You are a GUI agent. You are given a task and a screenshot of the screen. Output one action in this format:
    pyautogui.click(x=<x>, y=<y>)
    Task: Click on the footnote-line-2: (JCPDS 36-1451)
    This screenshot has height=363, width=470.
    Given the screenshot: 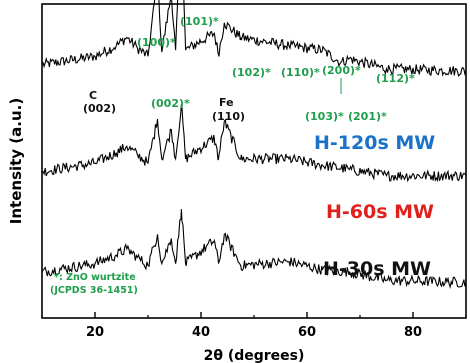 What is the action you would take?
    pyautogui.click(x=94, y=290)
    